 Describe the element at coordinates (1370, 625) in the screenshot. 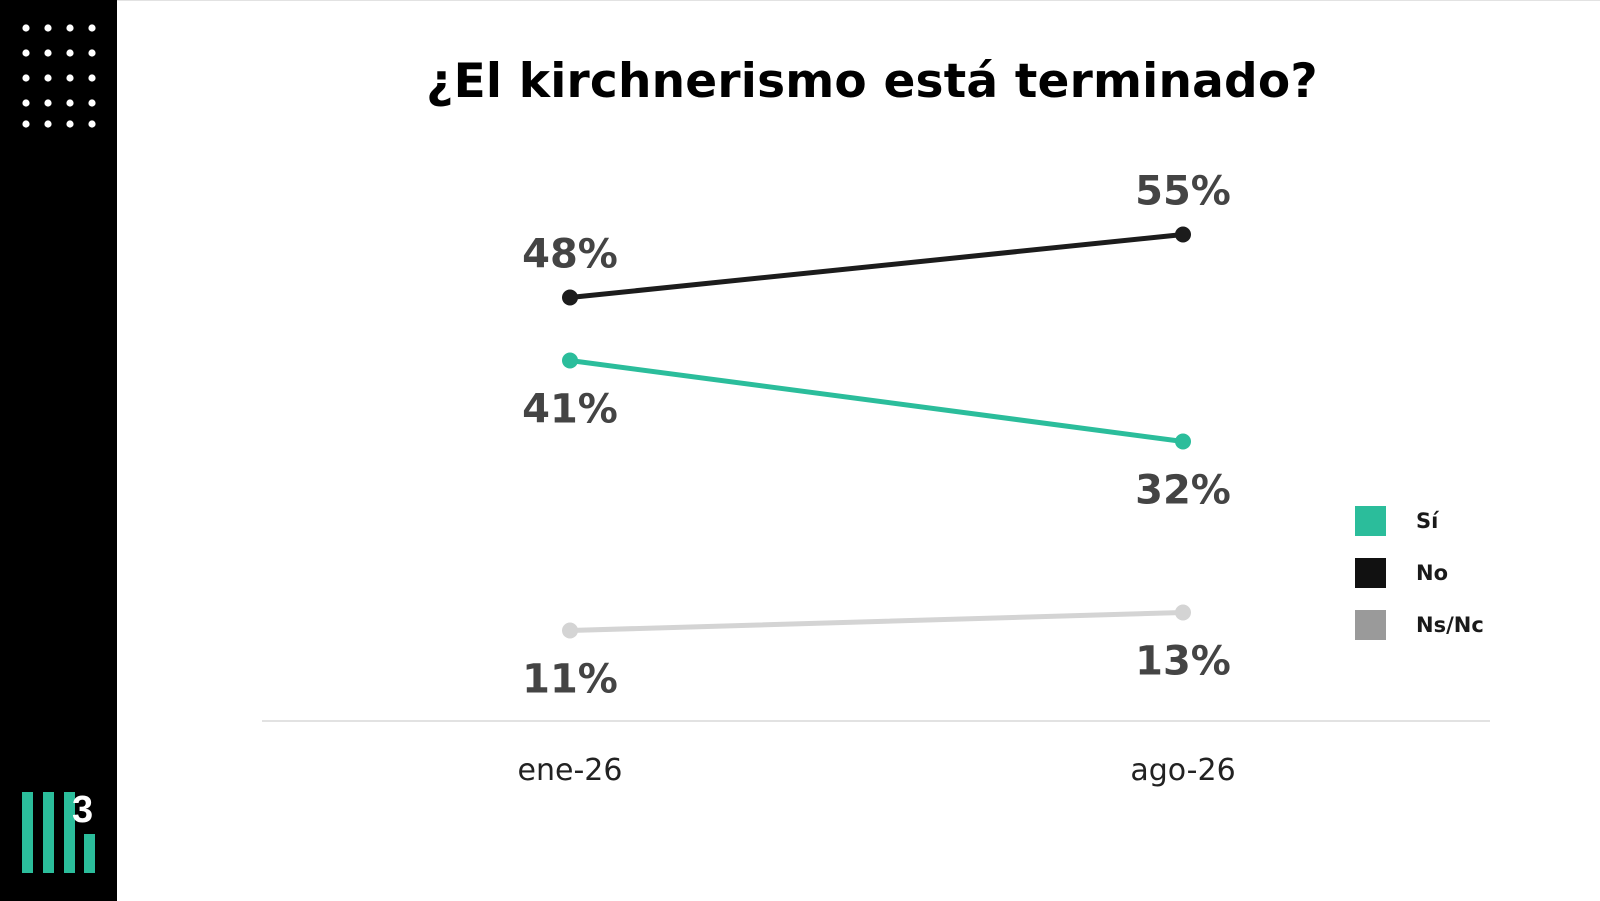

I see `legend-swatch-nsnc` at that location.